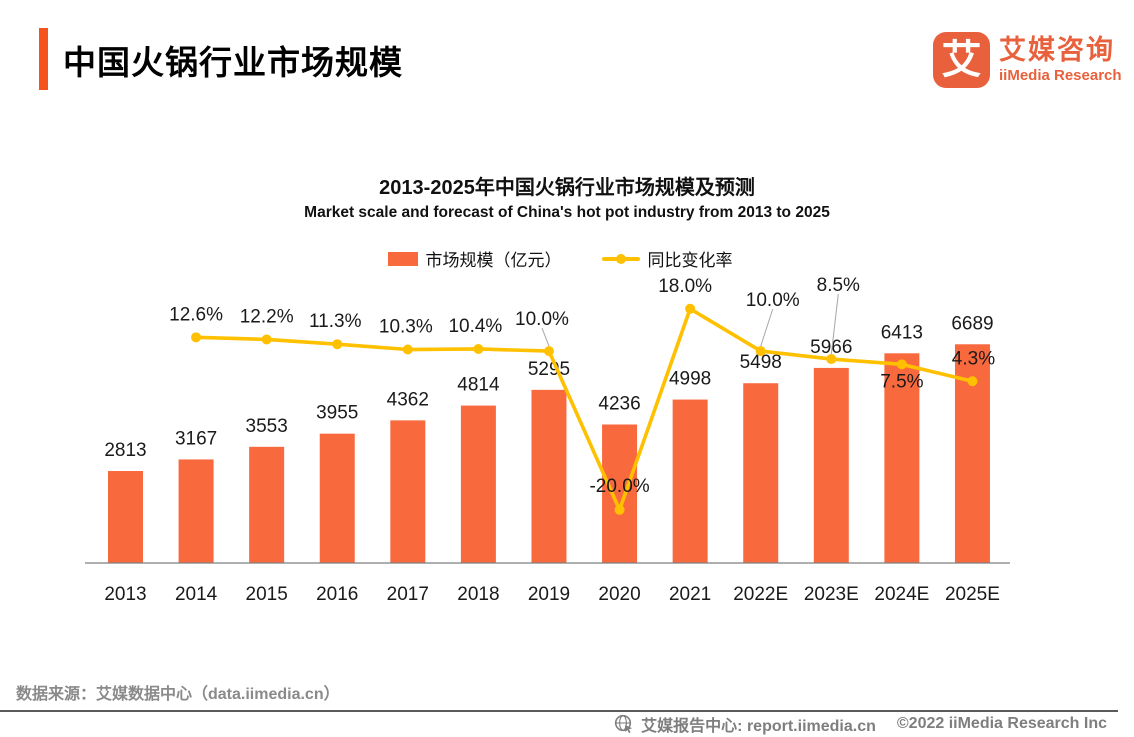  What do you see at coordinates (408, 594) in the screenshot?
I see `x-label-2017: 2017` at bounding box center [408, 594].